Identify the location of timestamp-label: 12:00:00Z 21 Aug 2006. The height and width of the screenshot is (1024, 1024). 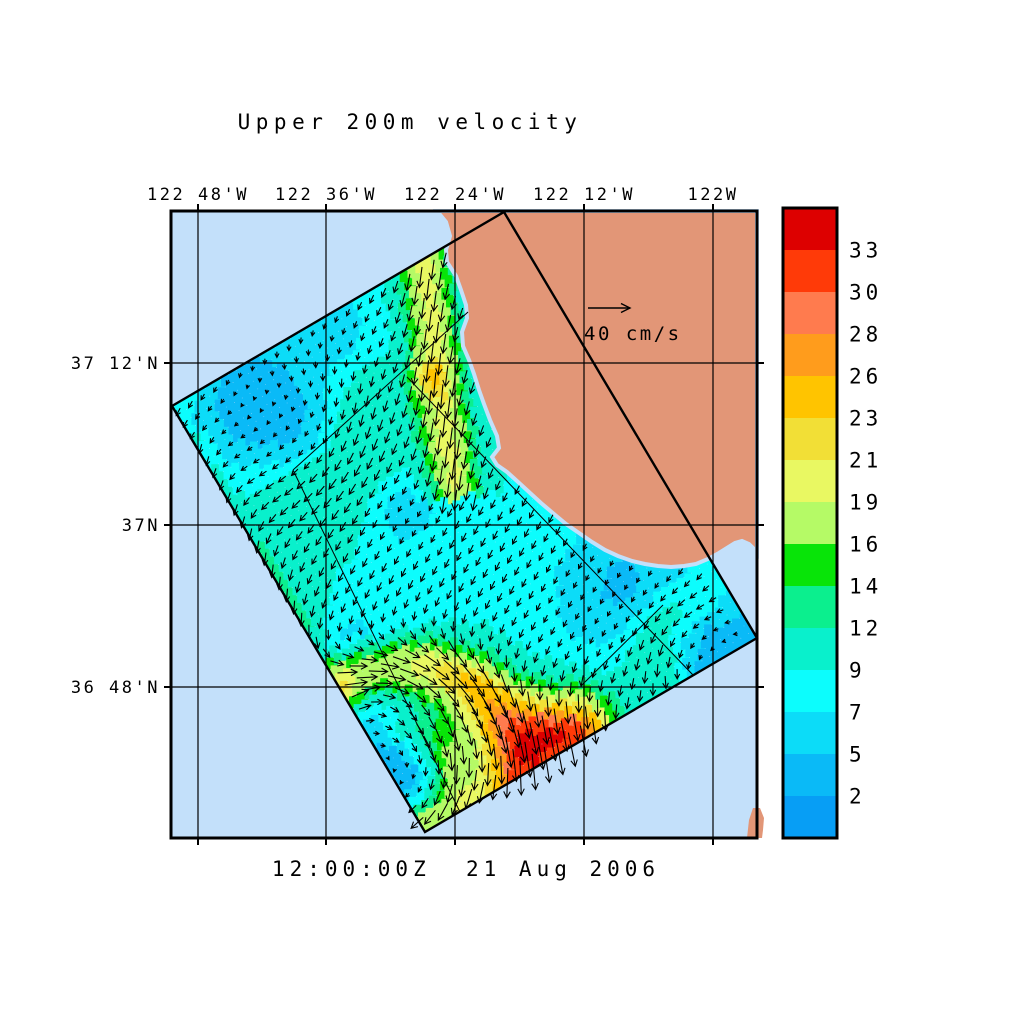
(466, 869).